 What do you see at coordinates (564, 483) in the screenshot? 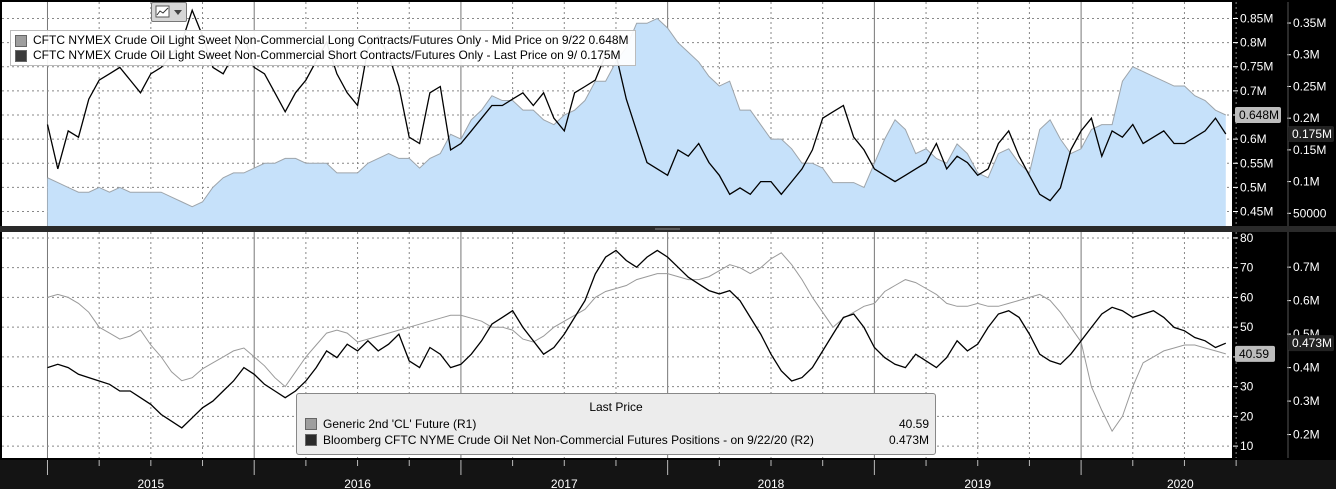
I see `x-axis-label-2017: 2017` at bounding box center [564, 483].